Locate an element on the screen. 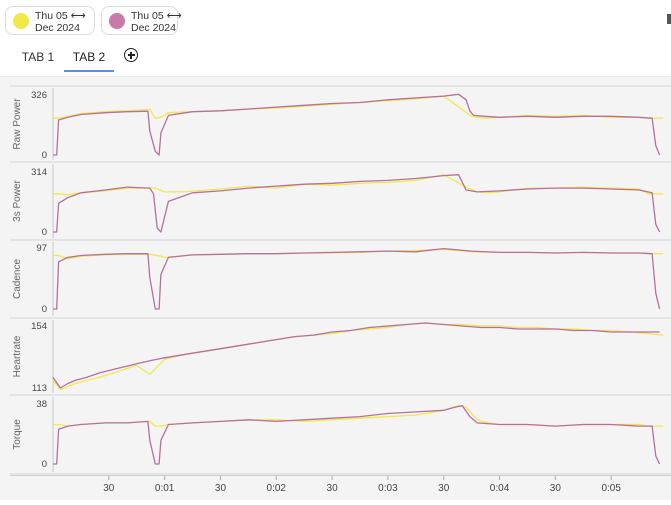  panel-edge-icon is located at coordinates (669, 19).